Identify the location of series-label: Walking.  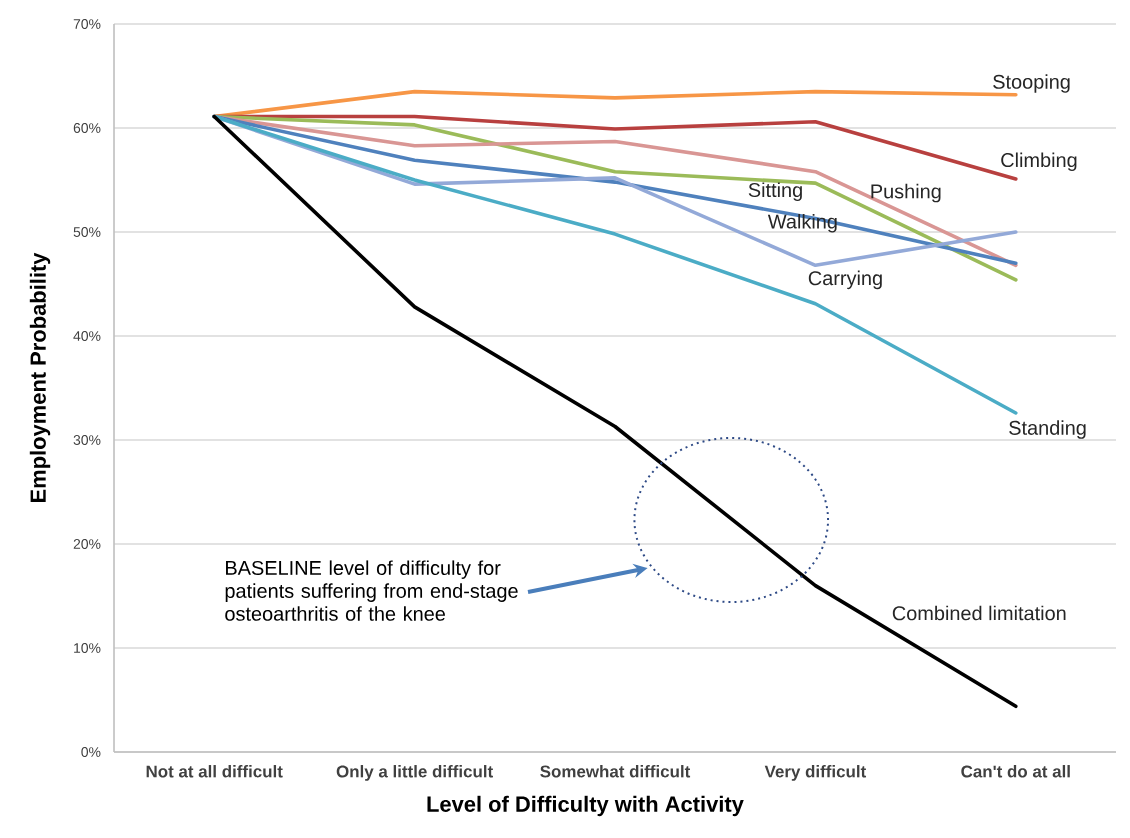
(802, 223).